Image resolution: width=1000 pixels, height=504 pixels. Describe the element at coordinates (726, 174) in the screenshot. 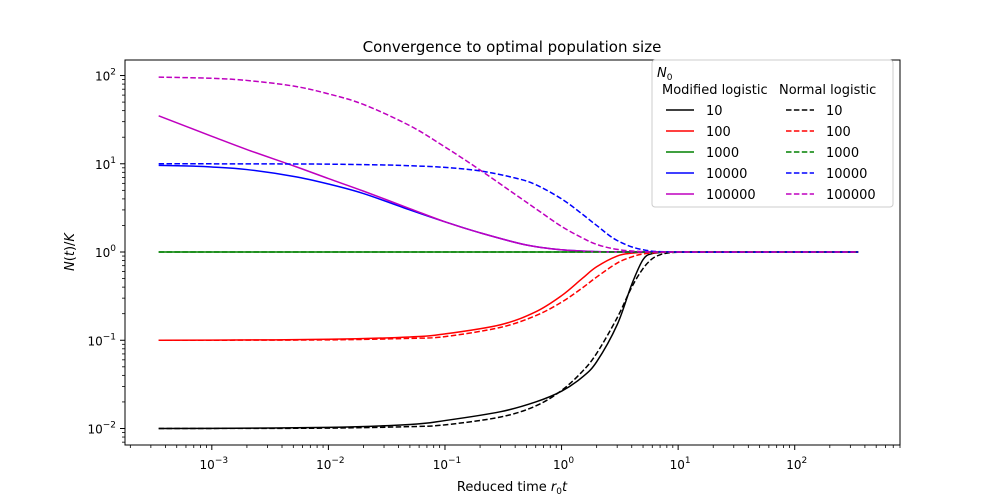

I see `legend-label-modified-10000: 10000` at that location.